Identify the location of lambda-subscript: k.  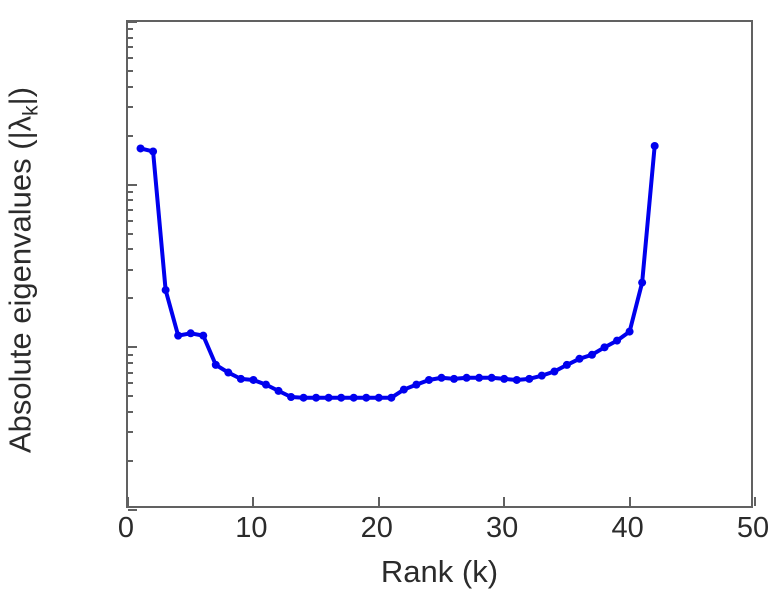
(31, 110).